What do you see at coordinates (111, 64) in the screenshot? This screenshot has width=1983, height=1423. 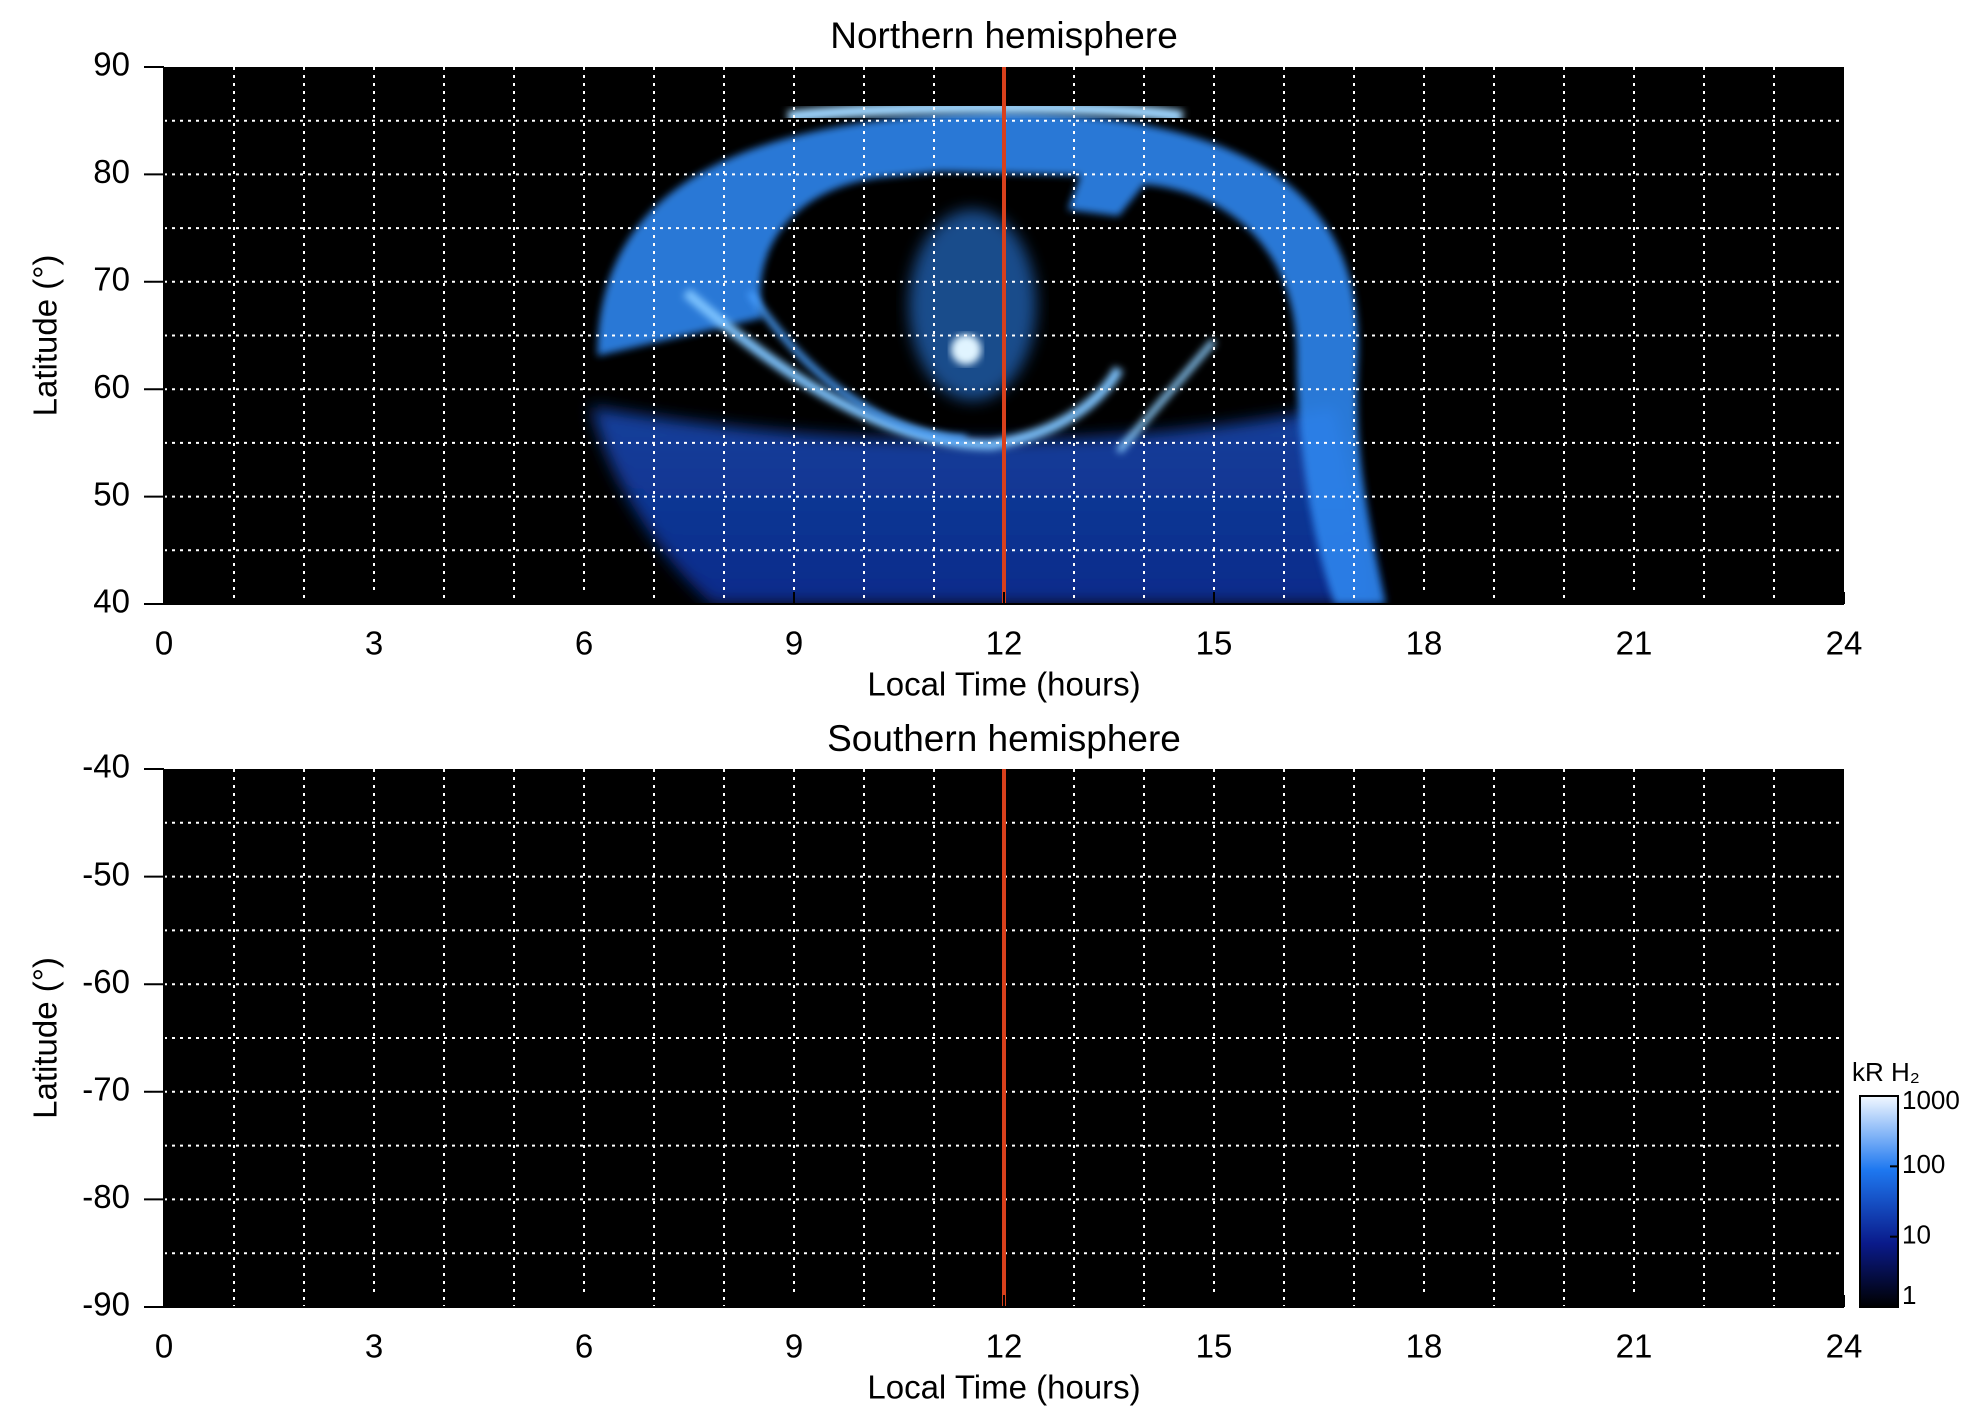 I see `y-tick-label: 90` at bounding box center [111, 64].